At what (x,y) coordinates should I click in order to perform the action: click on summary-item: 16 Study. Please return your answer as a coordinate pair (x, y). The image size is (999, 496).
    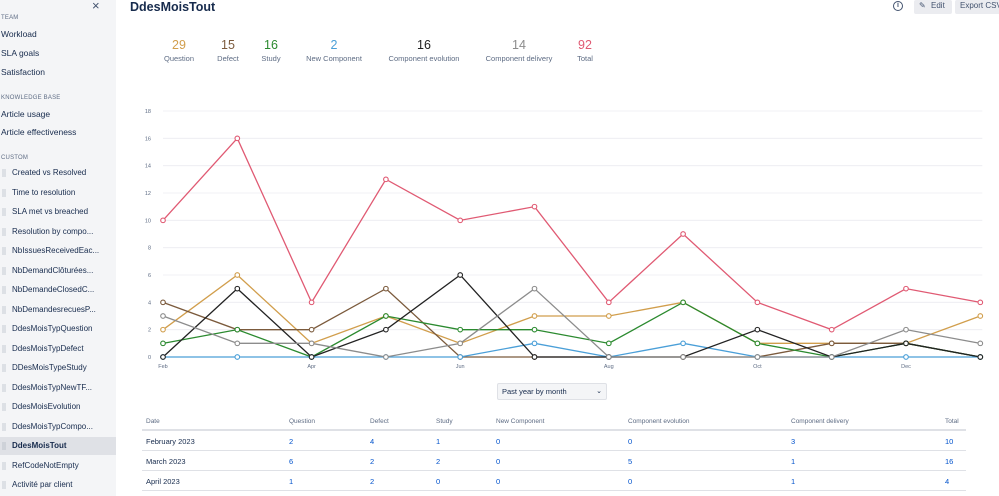
    Looking at the image, I should click on (271, 50).